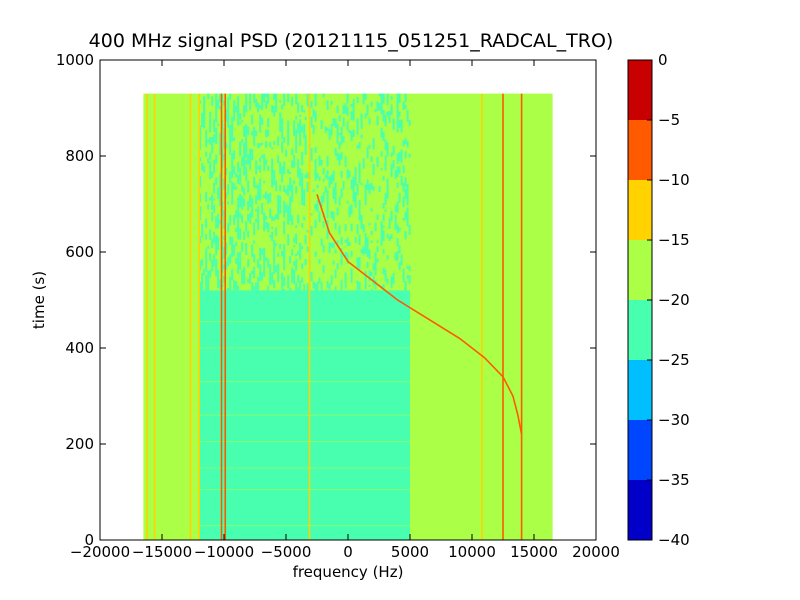 This screenshot has height=600, width=800. What do you see at coordinates (640, 90) in the screenshot?
I see `colorbar-segment` at bounding box center [640, 90].